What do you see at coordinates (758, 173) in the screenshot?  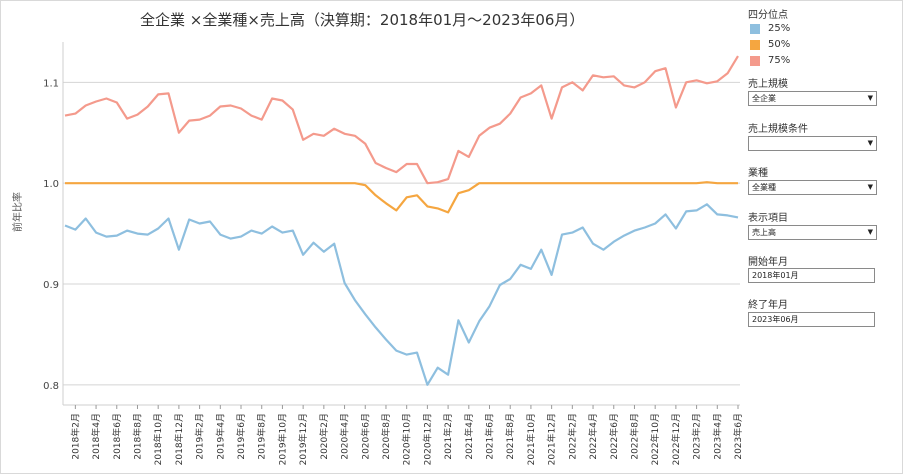 I see `industry-label: 業種` at bounding box center [758, 173].